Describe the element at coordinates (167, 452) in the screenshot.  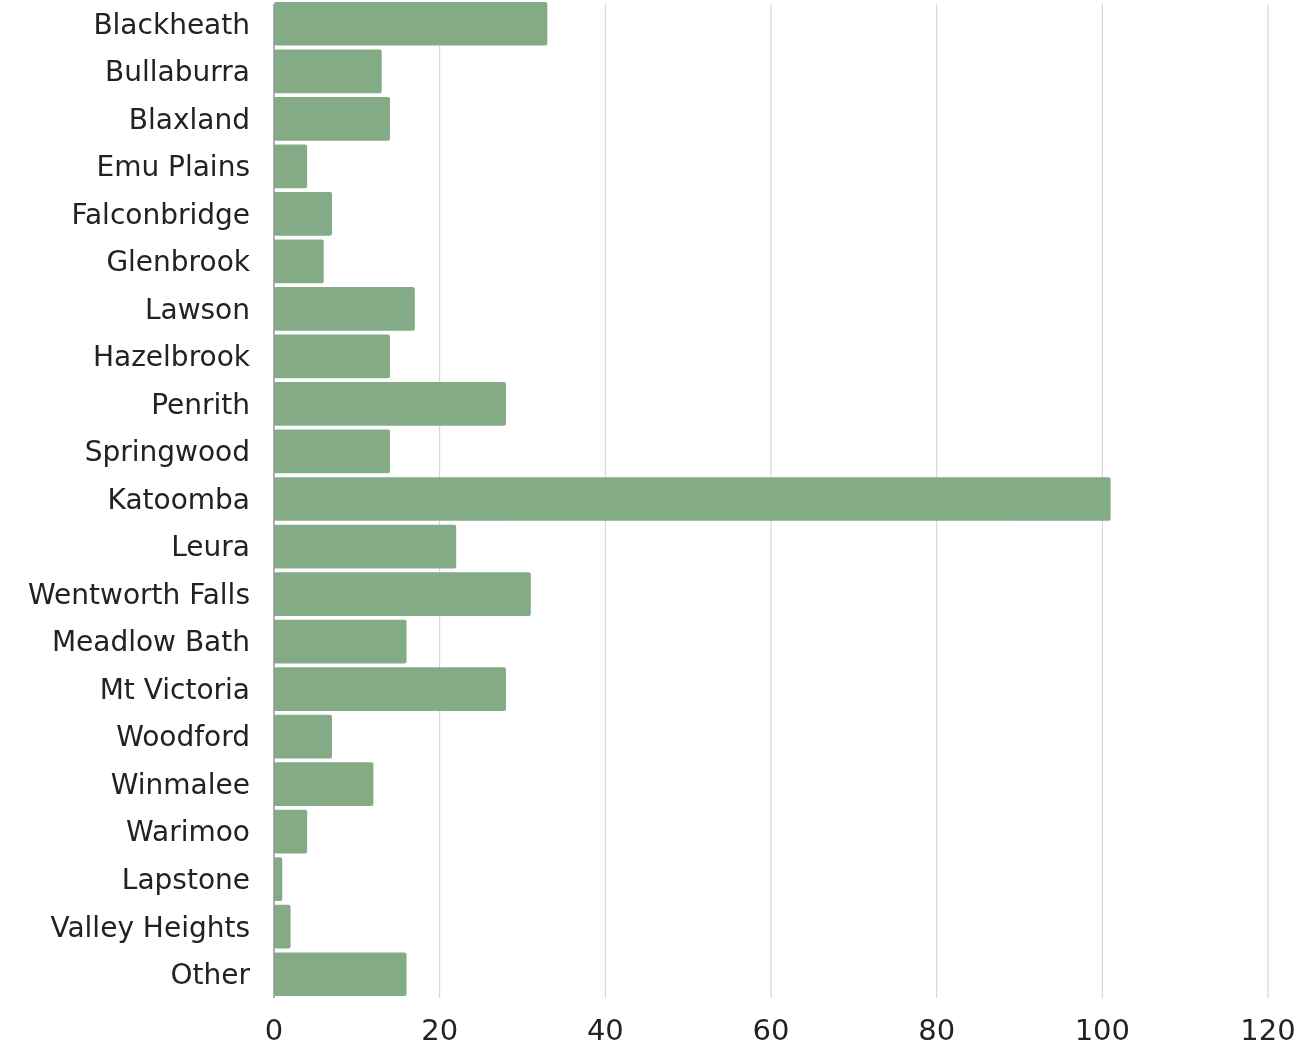
I see `y-tick-label: Springwood` at that location.